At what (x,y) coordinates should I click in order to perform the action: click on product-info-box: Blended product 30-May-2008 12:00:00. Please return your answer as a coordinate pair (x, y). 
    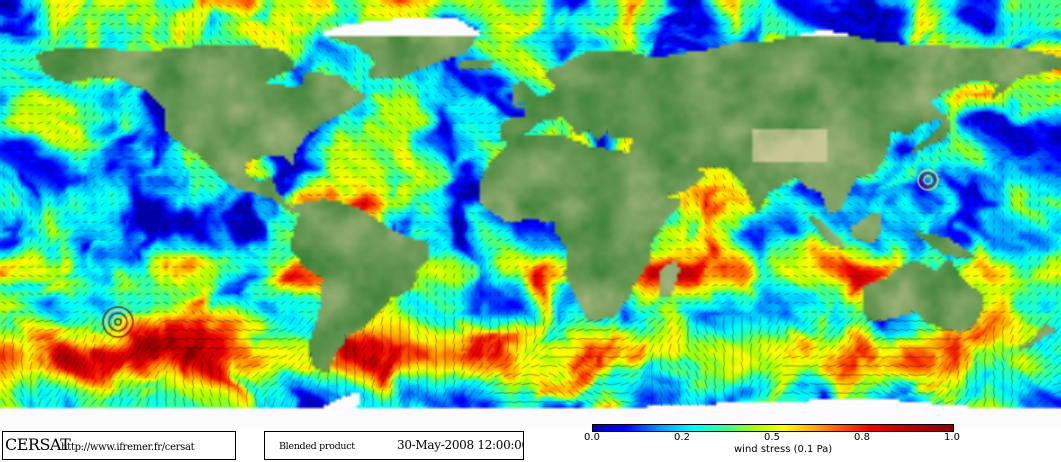
    Looking at the image, I should click on (394, 445).